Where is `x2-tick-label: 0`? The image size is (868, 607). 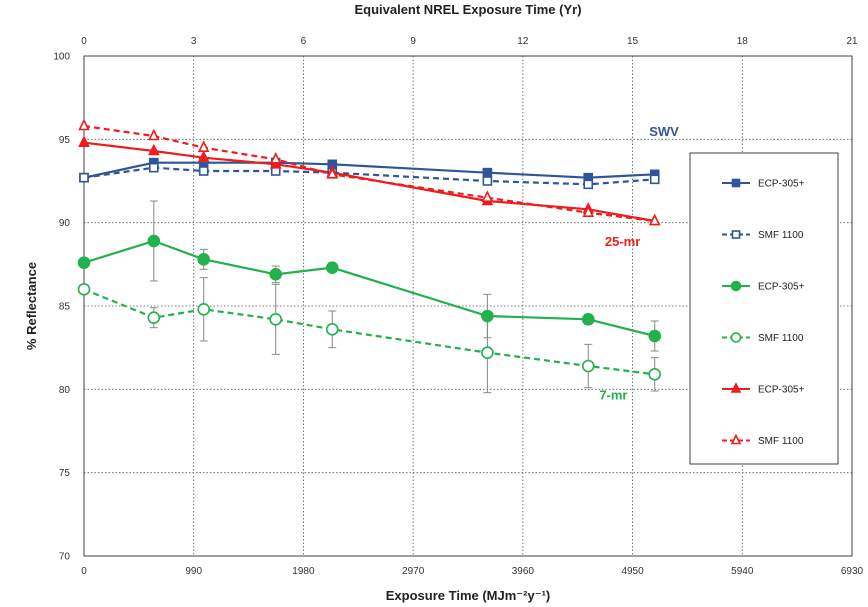 x2-tick-label: 0 is located at coordinates (84, 41).